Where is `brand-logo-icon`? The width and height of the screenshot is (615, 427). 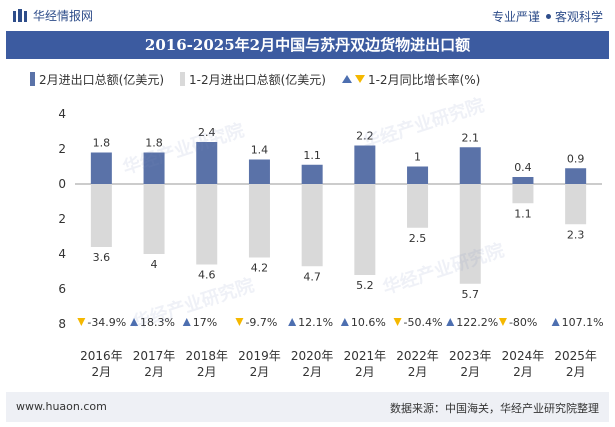 brand-logo-icon is located at coordinates (20, 15).